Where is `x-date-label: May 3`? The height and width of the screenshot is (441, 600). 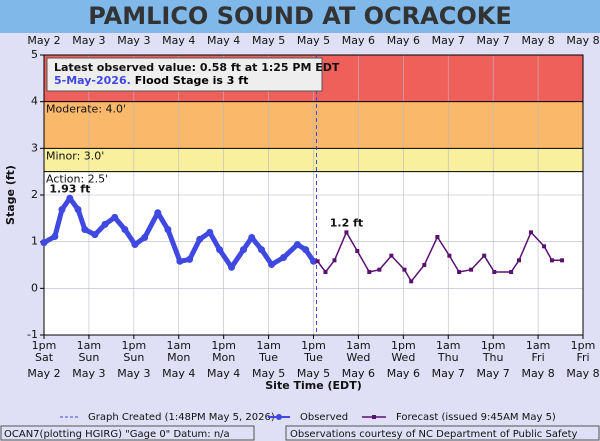 x-date-label: May 3 is located at coordinates (88, 373).